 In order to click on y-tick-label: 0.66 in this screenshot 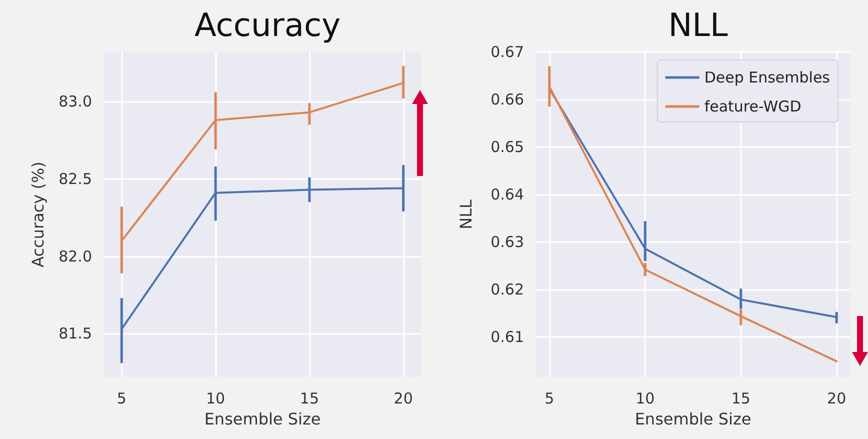, I will do `click(507, 99)`.